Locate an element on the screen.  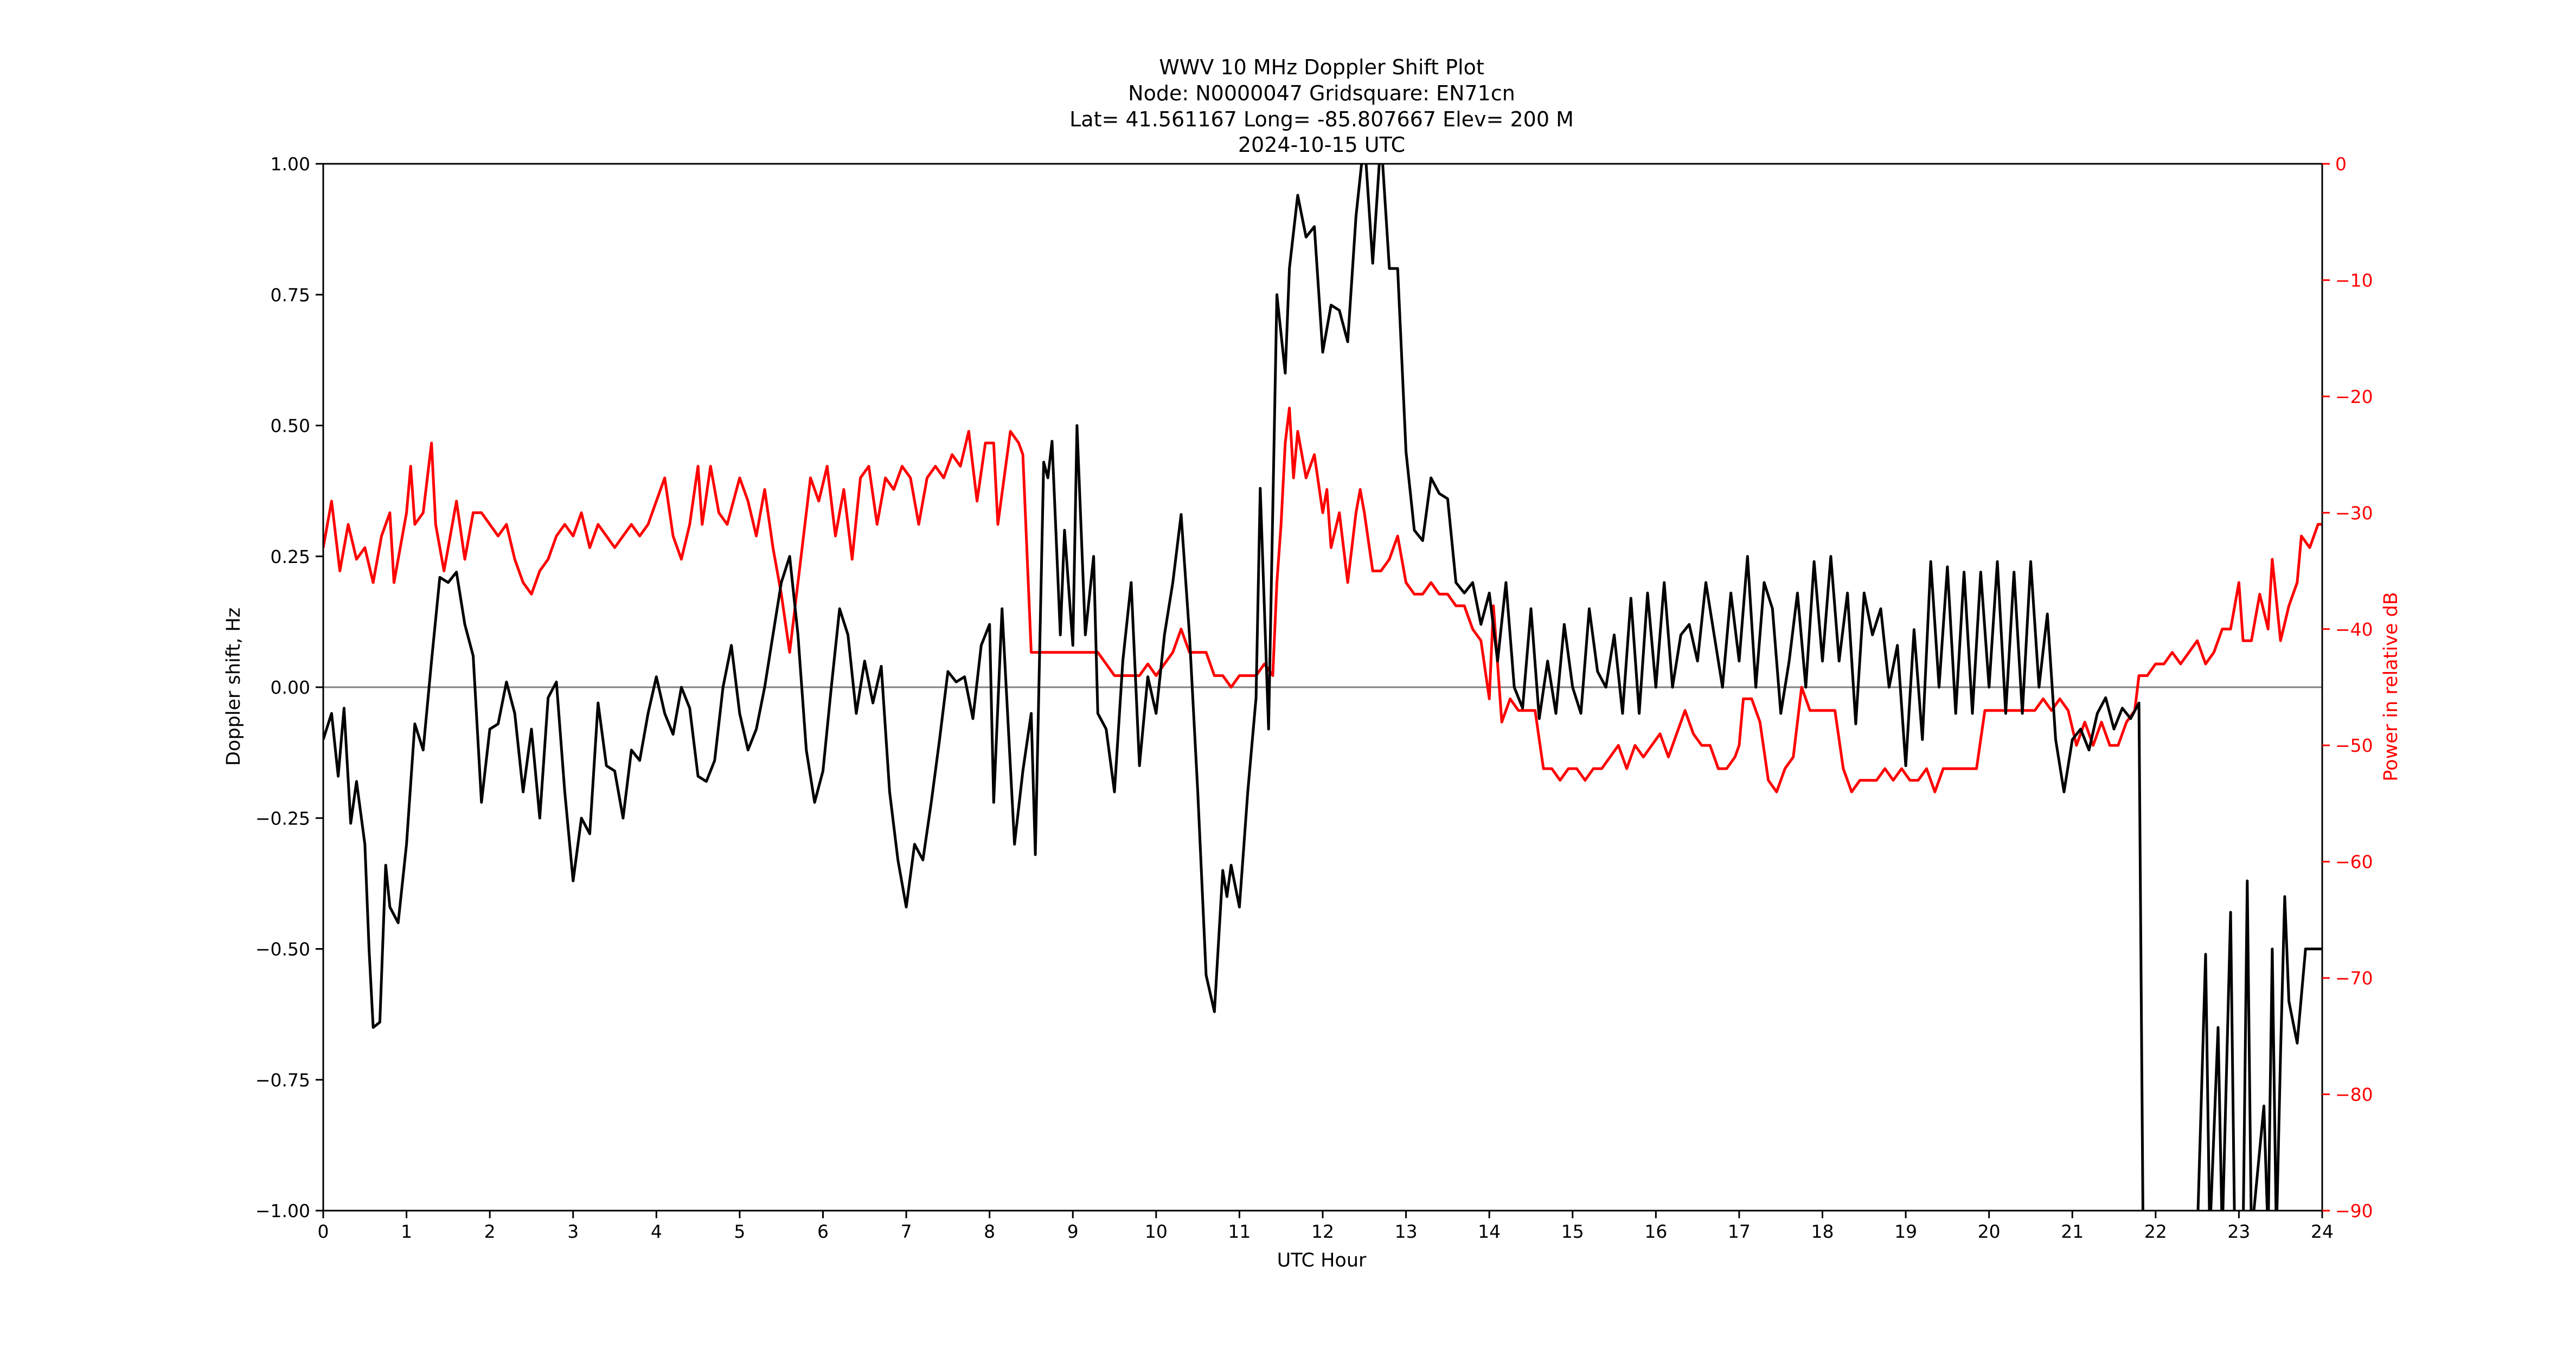
y2-axis-label: Power in relative dB is located at coordinates (2391, 686).